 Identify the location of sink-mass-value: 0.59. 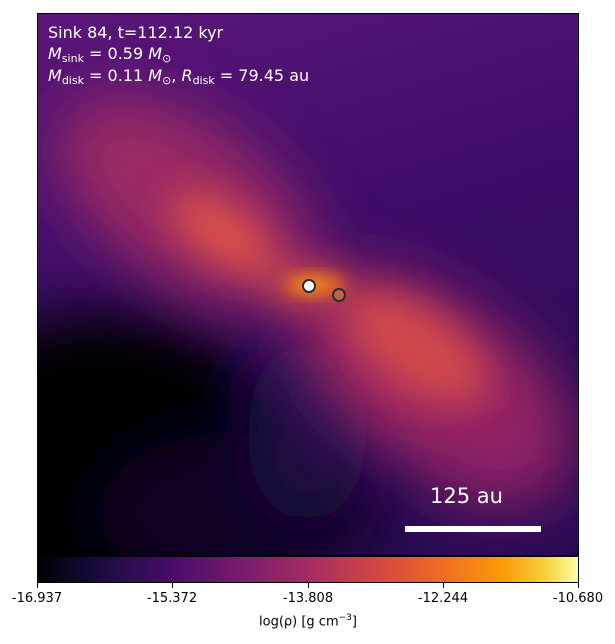
(125, 53).